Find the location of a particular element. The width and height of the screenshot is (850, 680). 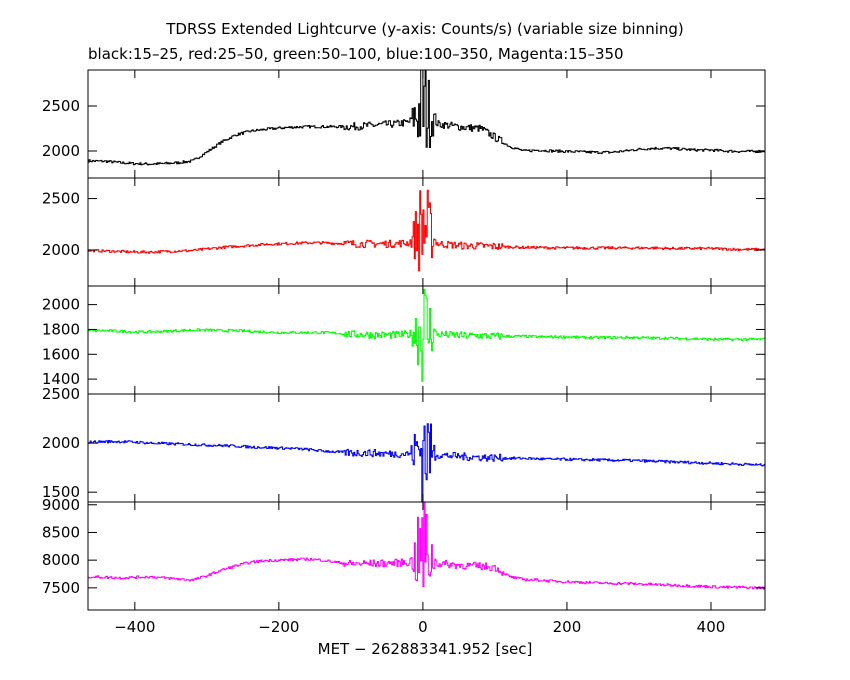

y-tick-label-1-0: 2000 is located at coordinates (61, 250).